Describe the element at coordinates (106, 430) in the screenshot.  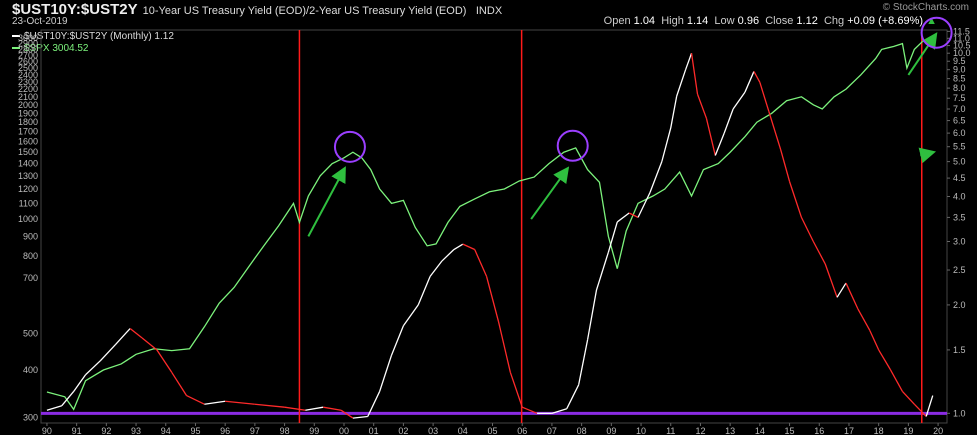
I see `x-axis-tick-label: 92` at that location.